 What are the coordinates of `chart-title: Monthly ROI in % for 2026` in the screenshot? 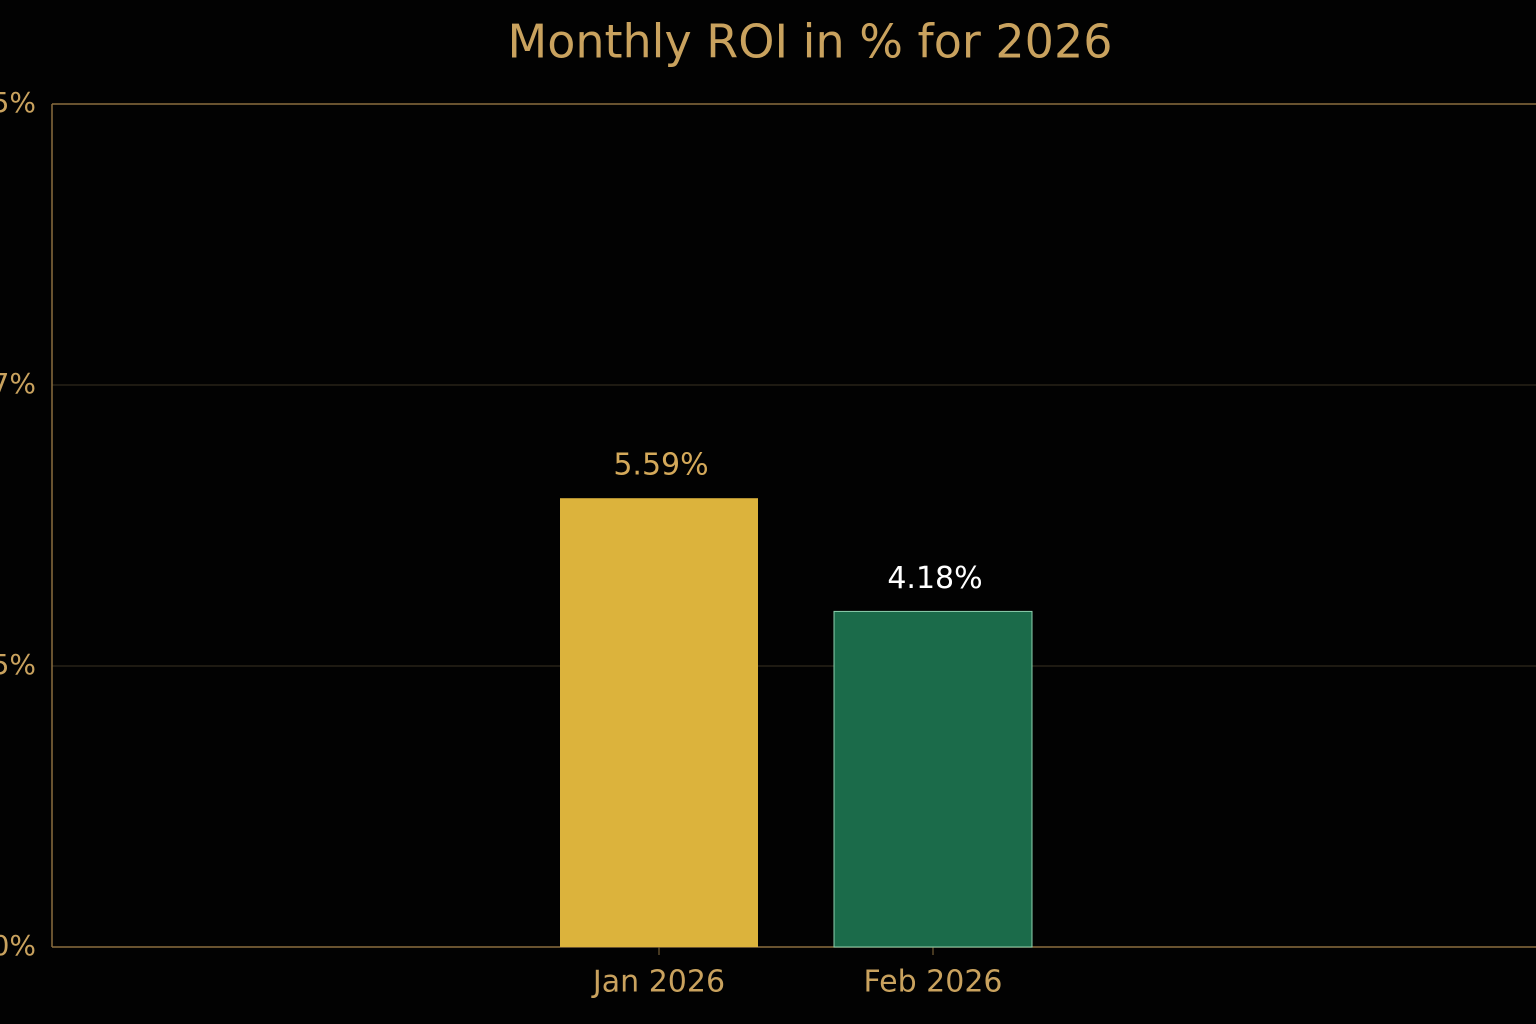 It's located at (810, 42).